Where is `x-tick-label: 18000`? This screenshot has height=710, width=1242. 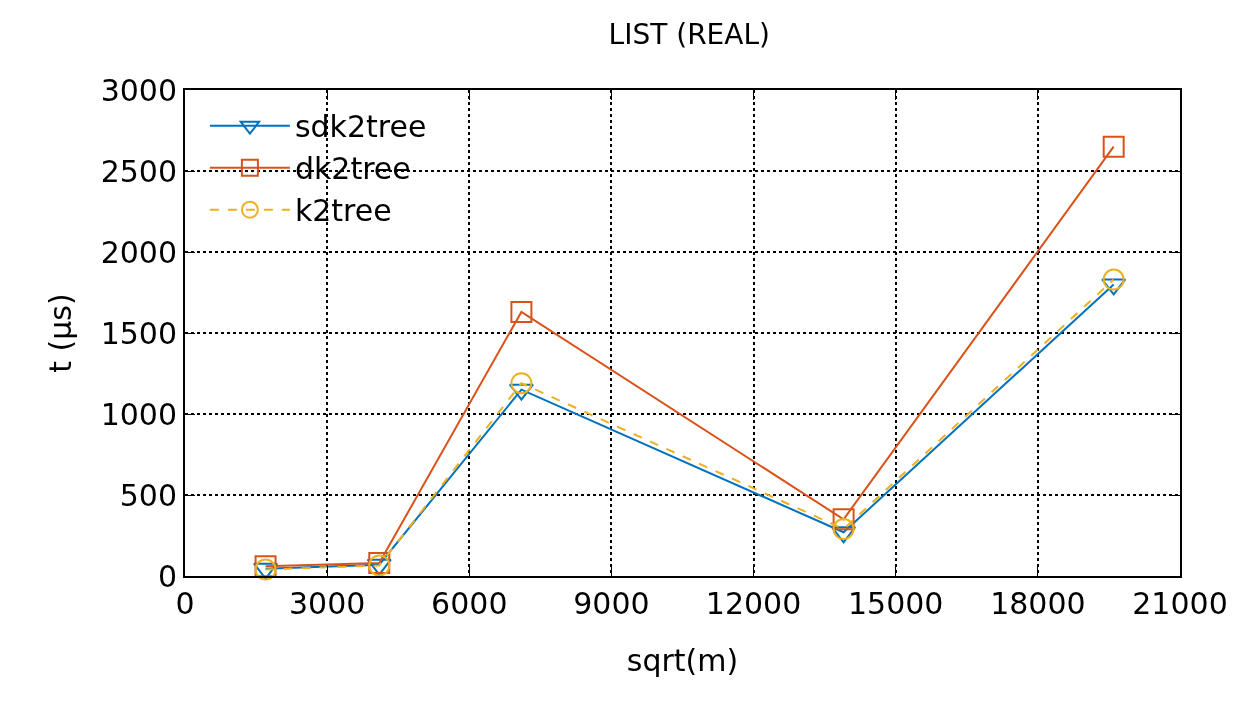 x-tick-label: 18000 is located at coordinates (1038, 603).